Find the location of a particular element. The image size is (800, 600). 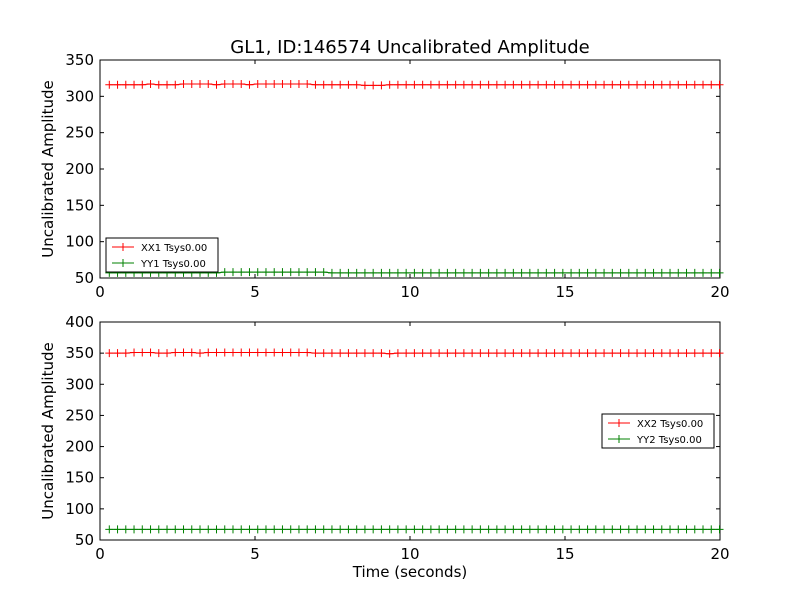

y-axis-label-bottom: Uncalibrated Amplitude is located at coordinates (48, 430).